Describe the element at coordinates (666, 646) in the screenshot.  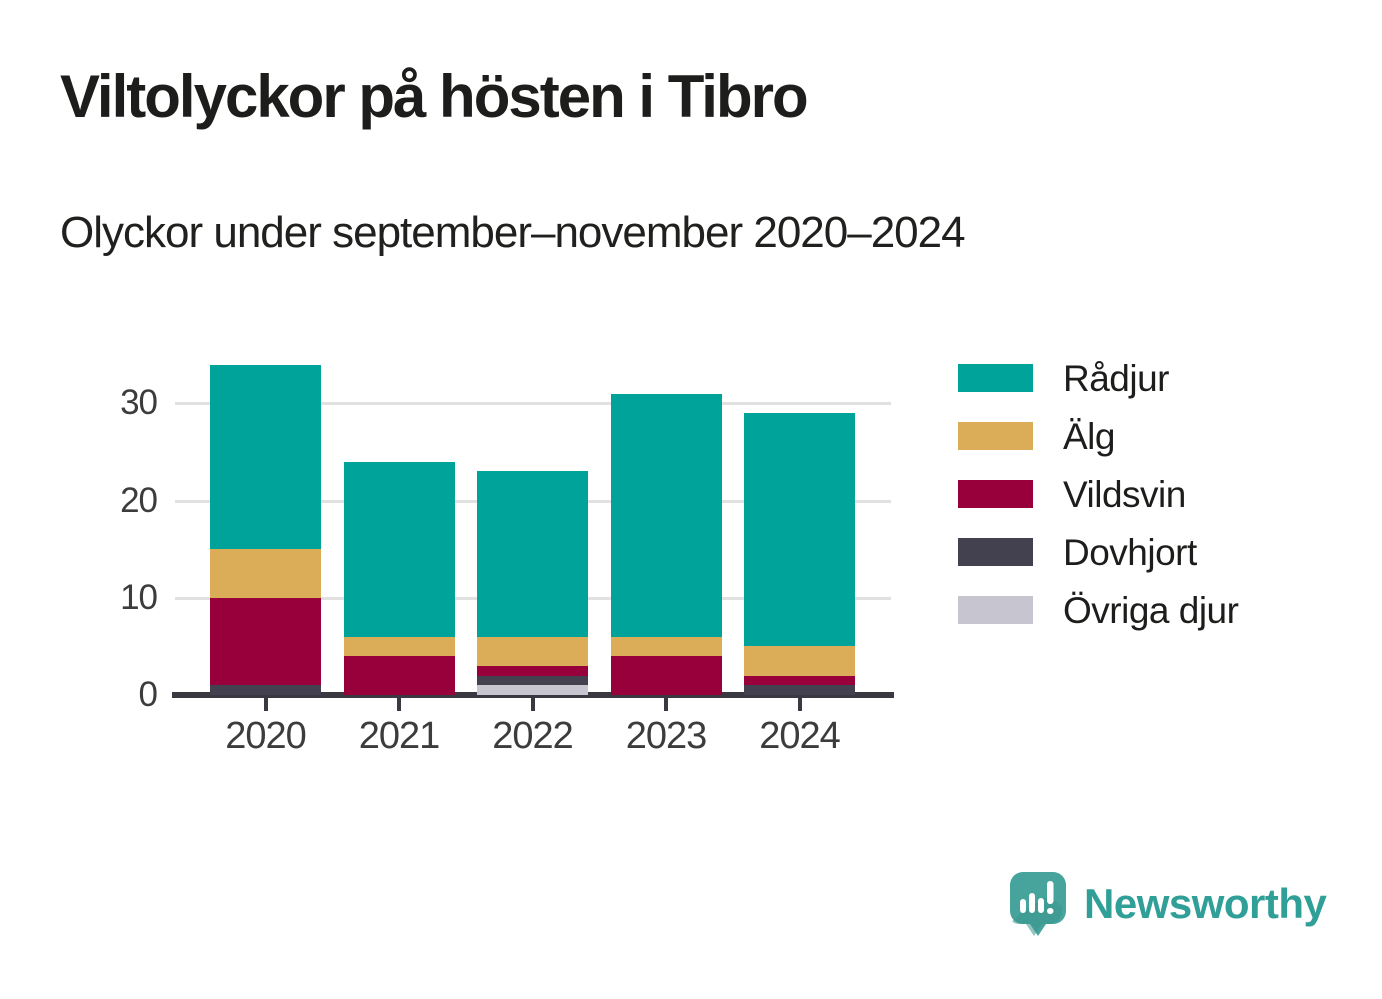
I see `bar-segment-alg-2023` at that location.